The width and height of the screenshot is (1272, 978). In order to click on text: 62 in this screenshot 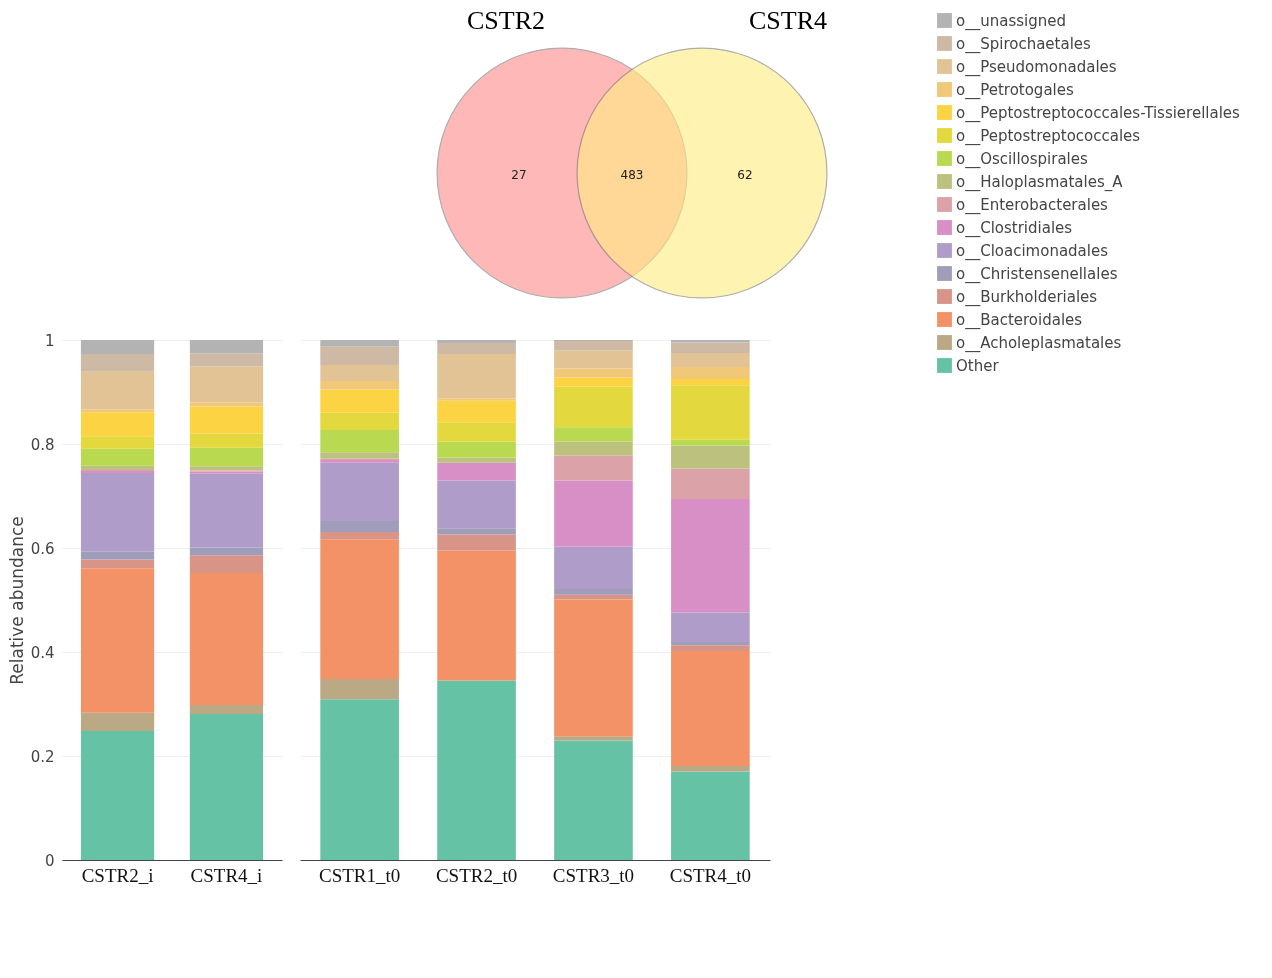, I will do `click(745, 175)`.